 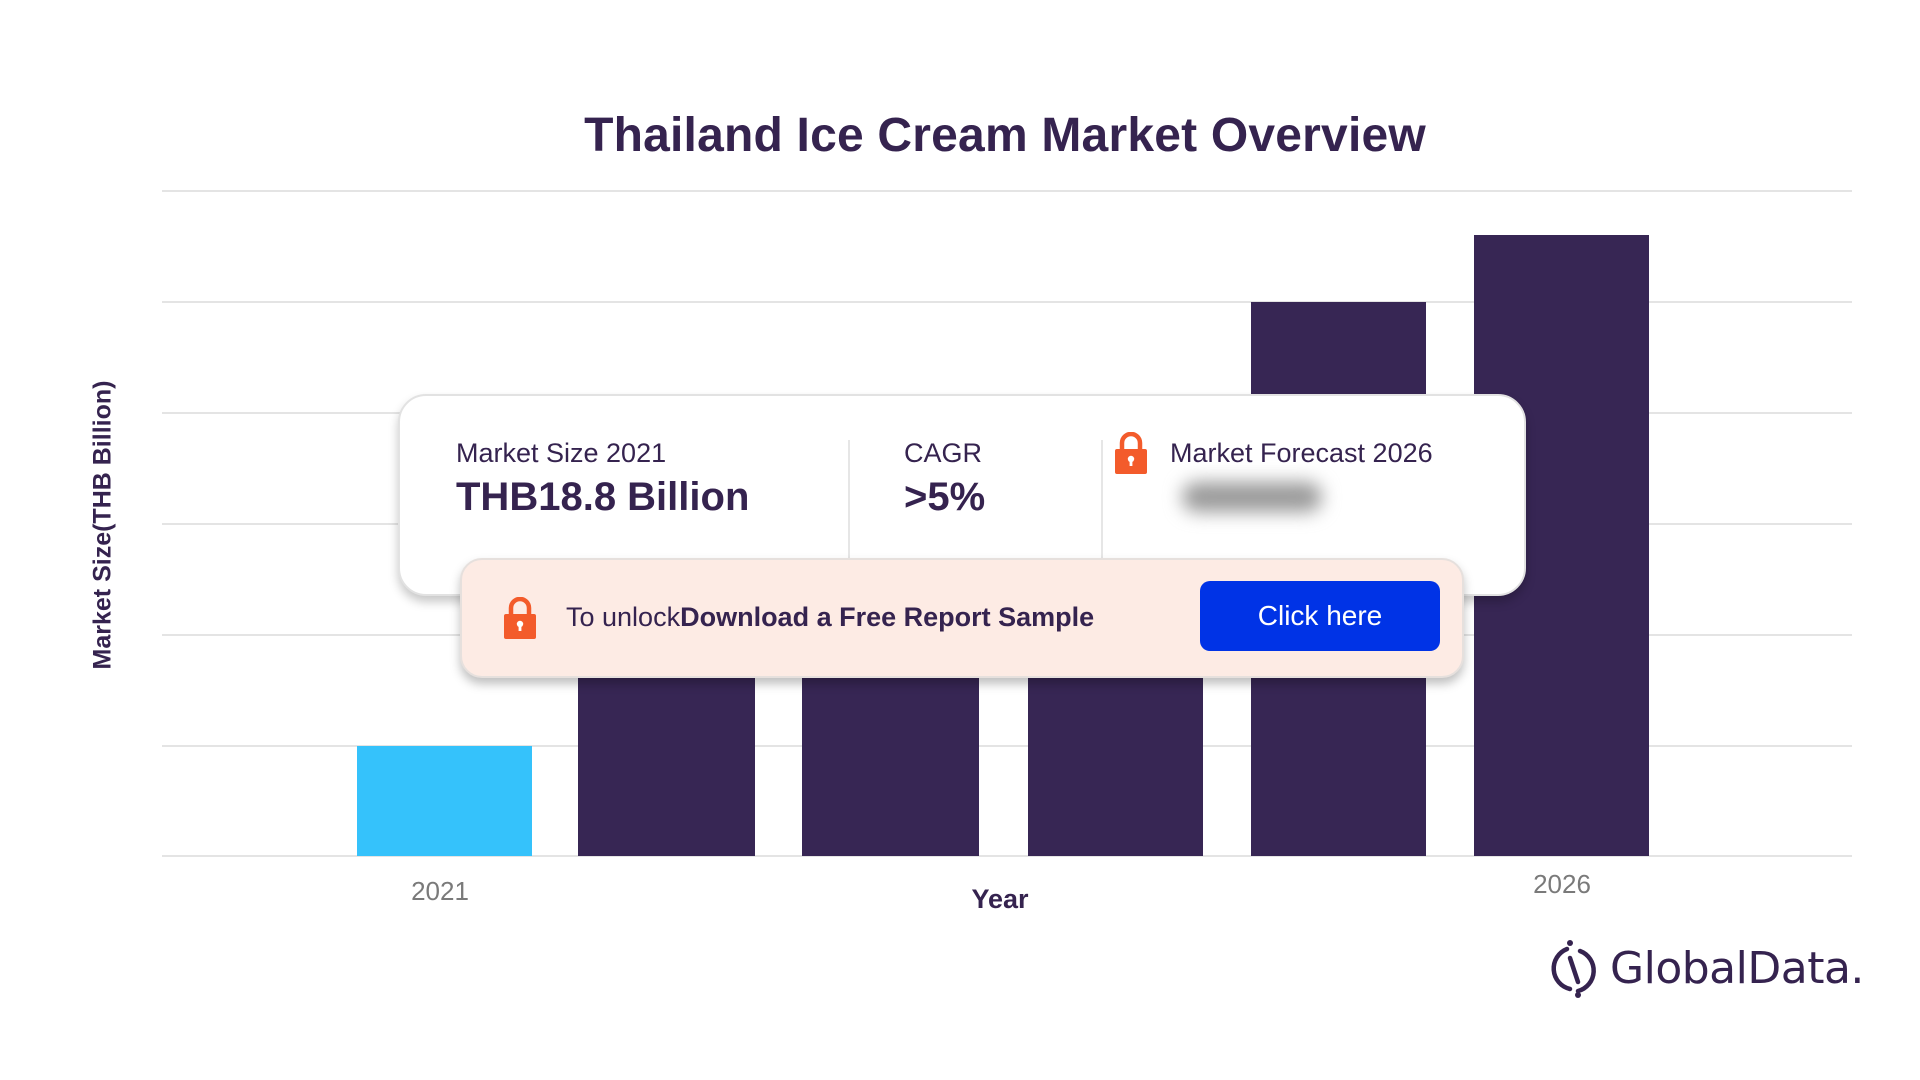 I want to click on x-tick-2026: 2026, so click(x=1562, y=884).